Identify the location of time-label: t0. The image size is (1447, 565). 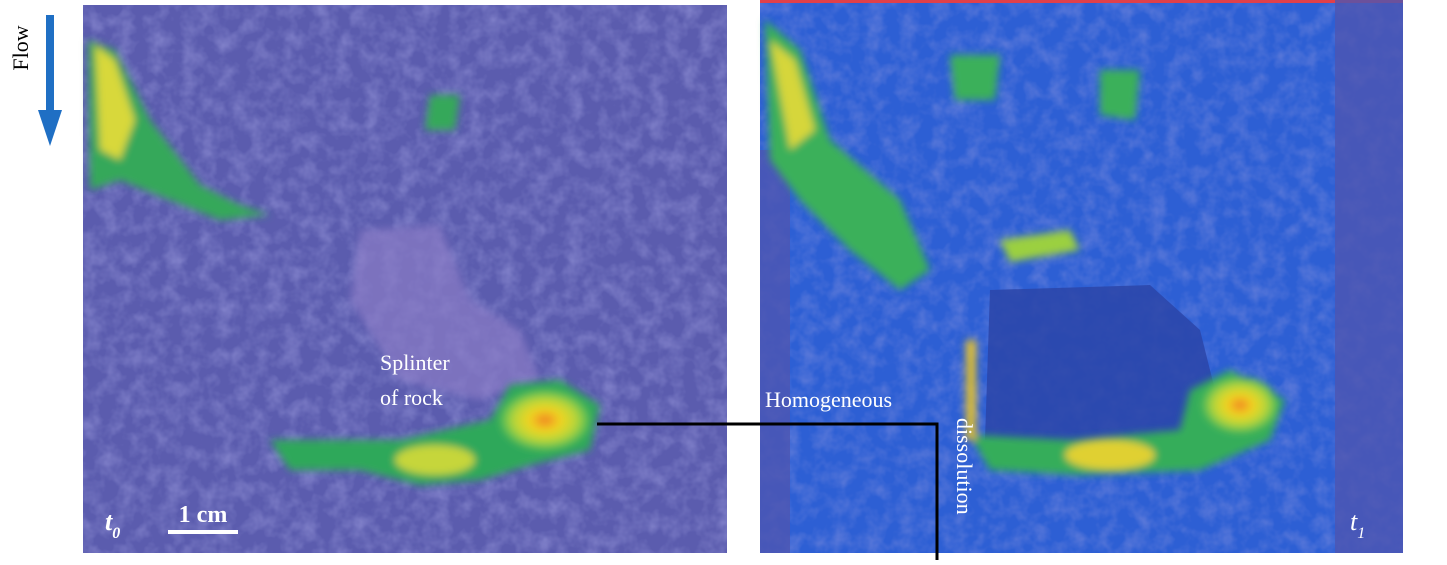
(112, 524).